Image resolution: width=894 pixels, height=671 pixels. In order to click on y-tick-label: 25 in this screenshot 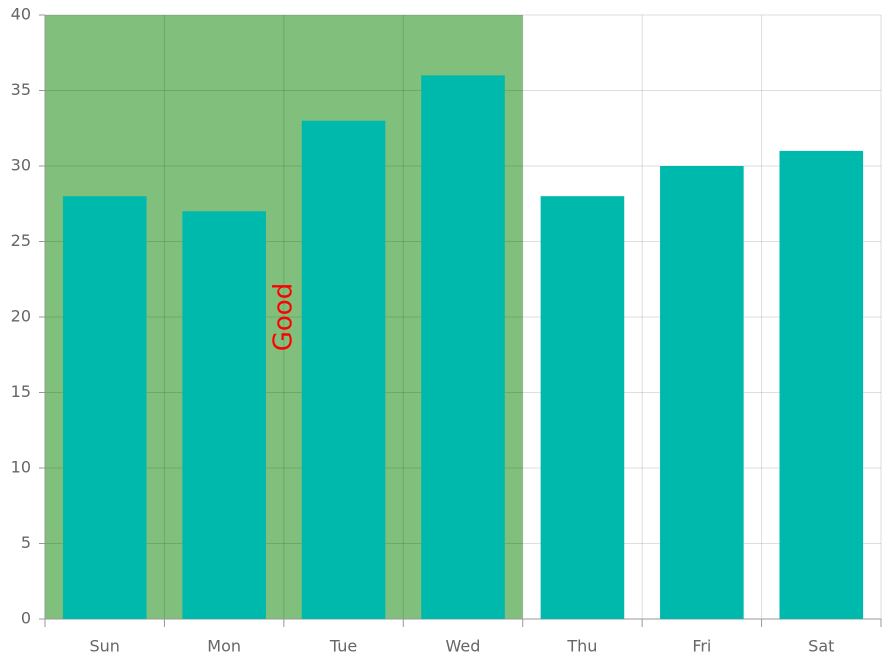, I will do `click(21, 240)`.